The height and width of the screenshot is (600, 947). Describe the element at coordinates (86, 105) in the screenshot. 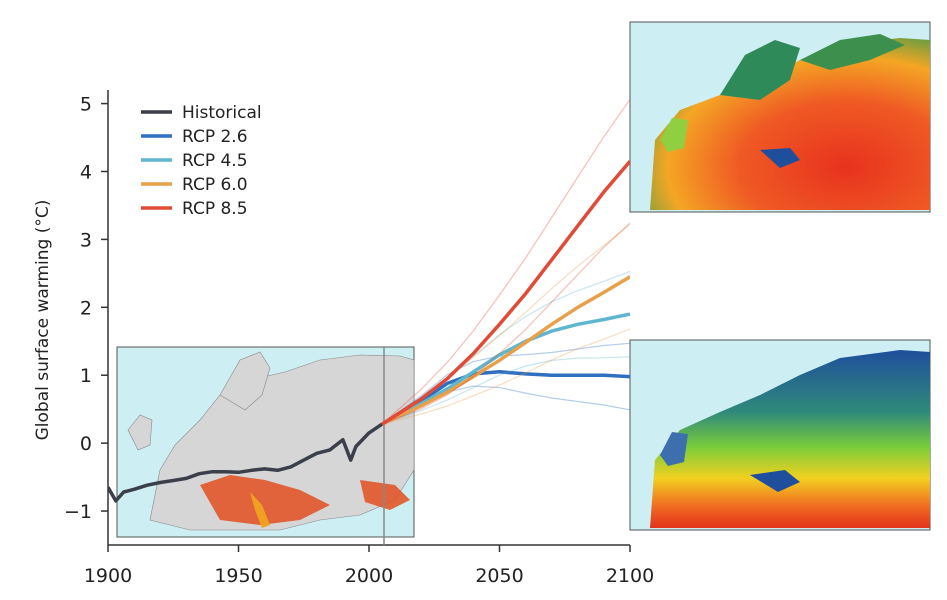

I see `y-tick-label: 5` at that location.